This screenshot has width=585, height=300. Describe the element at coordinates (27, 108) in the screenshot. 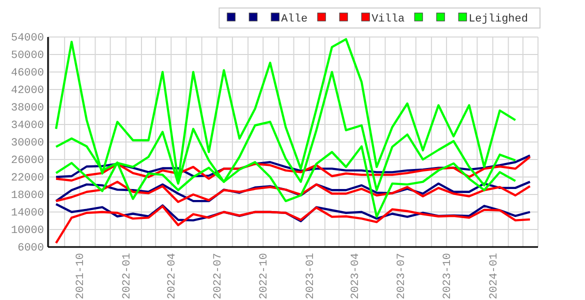

I see `y-tick-label: 38000` at that location.